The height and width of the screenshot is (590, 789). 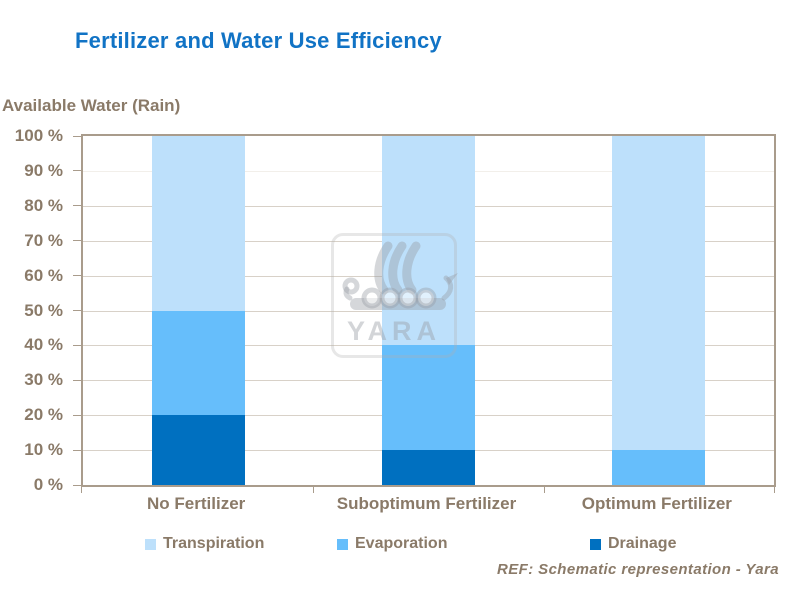 I want to click on y-tick-label-100: 100 %, so click(x=38, y=135).